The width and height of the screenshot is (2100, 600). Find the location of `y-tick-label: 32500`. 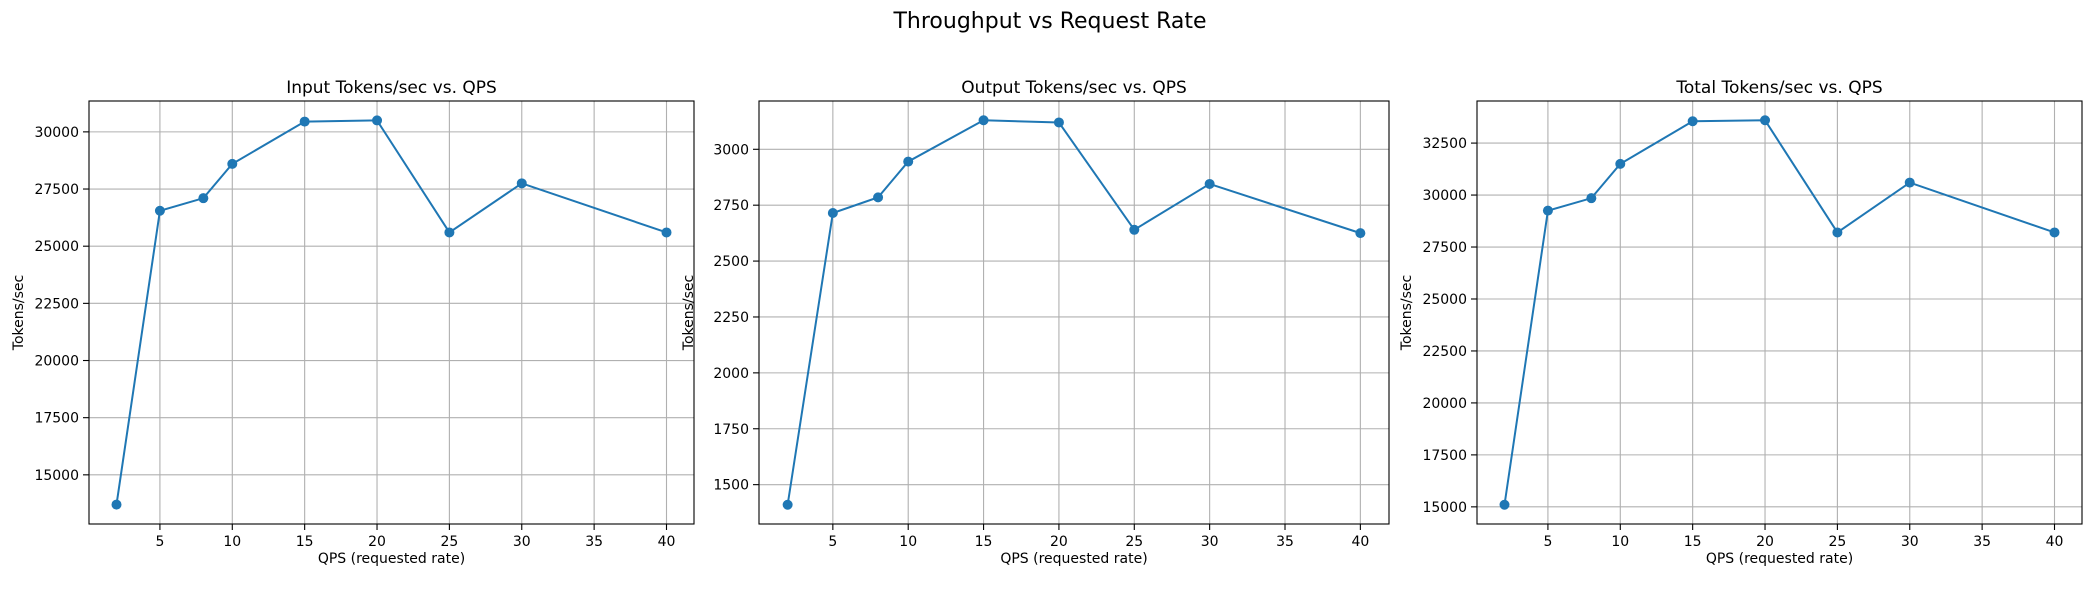

y-tick-label: 32500 is located at coordinates (1444, 144).